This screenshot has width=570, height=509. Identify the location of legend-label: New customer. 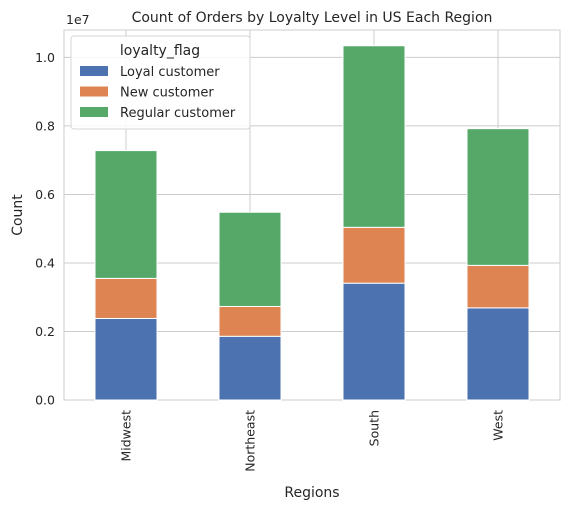
(167, 93).